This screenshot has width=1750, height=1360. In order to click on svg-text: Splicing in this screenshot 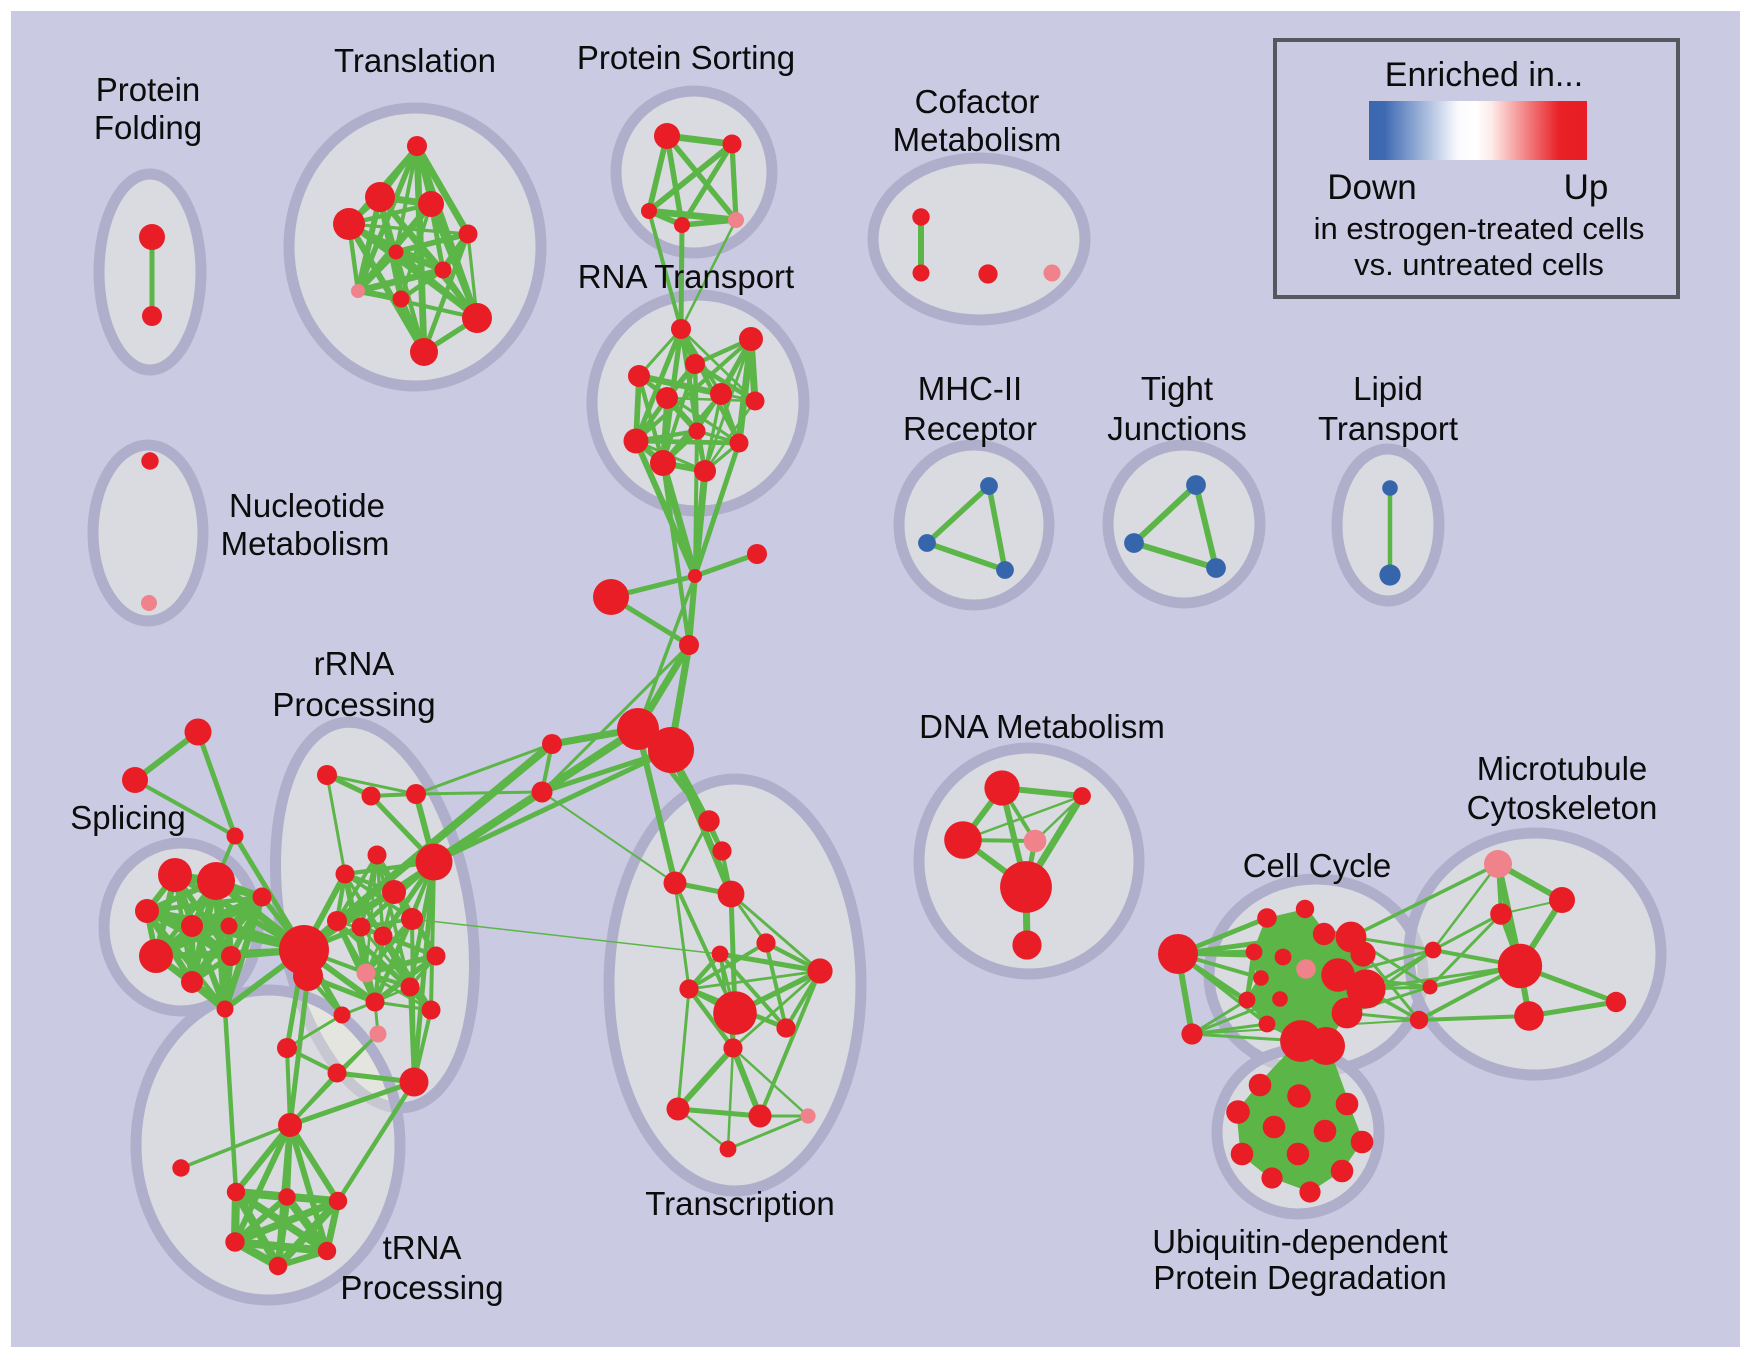, I will do `click(128, 817)`.